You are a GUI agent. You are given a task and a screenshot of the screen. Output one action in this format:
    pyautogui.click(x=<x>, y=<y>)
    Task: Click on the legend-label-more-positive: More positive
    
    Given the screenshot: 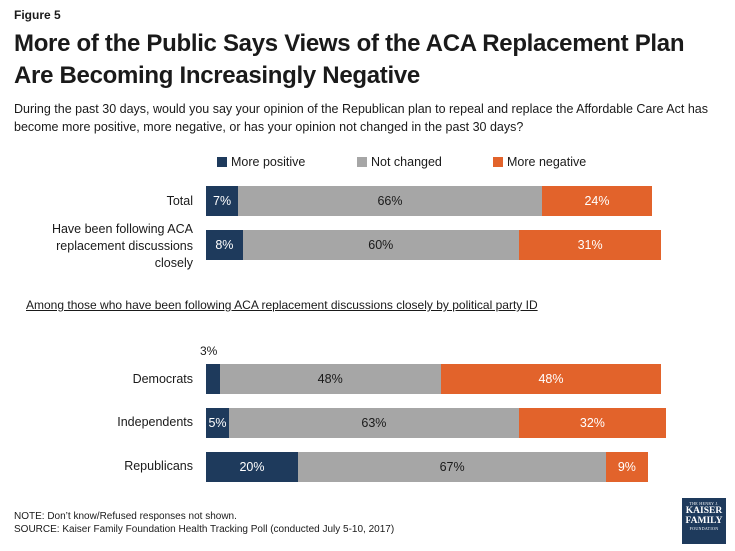 What is the action you would take?
    pyautogui.click(x=268, y=162)
    